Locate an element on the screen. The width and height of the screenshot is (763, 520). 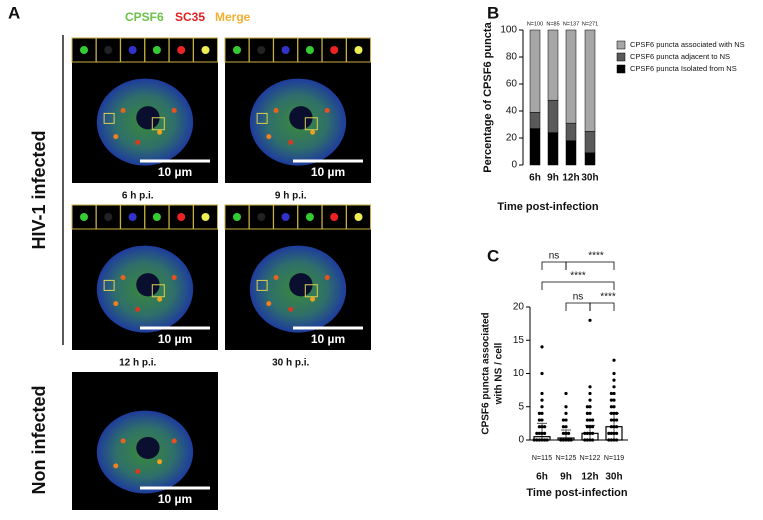
y-axis-label: CPSF6 puncta associated is located at coordinates (486, 373).